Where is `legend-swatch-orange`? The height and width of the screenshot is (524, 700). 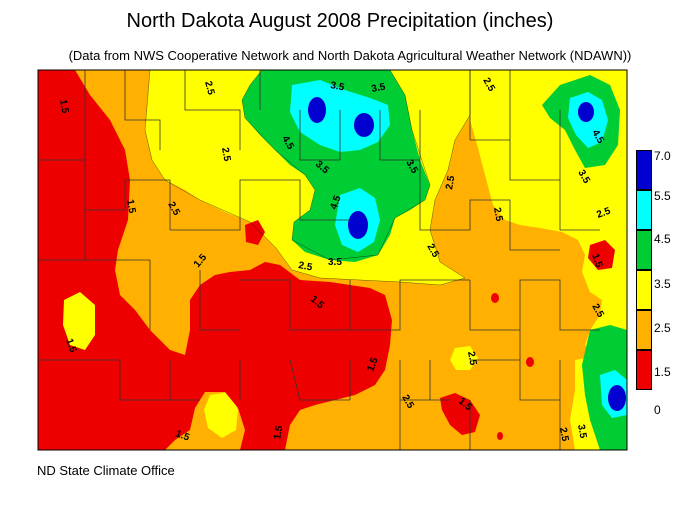 legend-swatch-orange is located at coordinates (644, 330).